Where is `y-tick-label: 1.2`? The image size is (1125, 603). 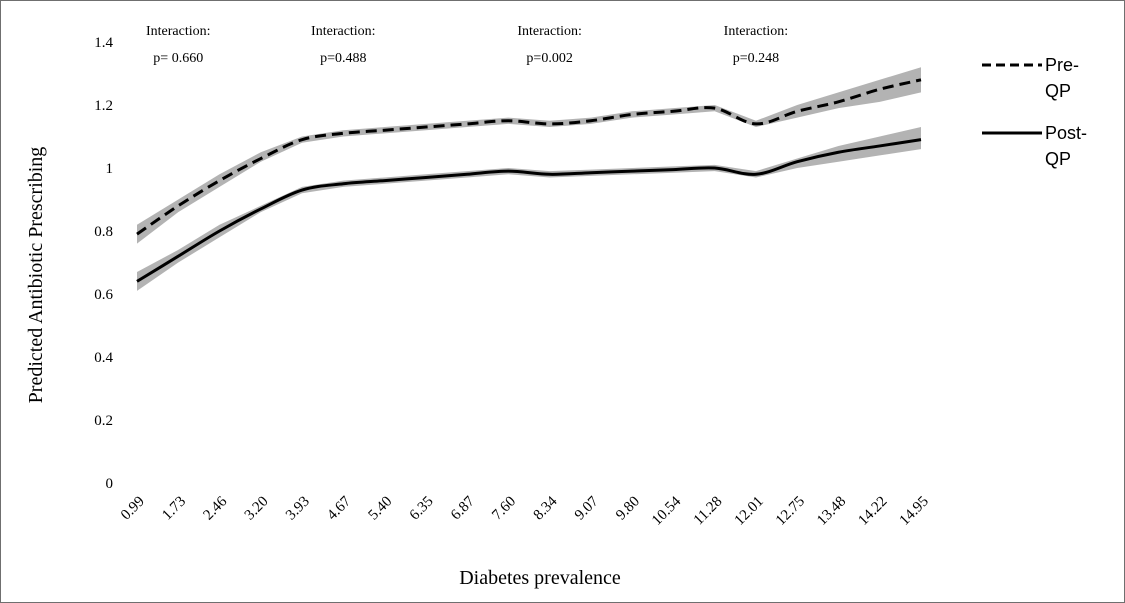 y-tick-label: 1.2 is located at coordinates (103, 106).